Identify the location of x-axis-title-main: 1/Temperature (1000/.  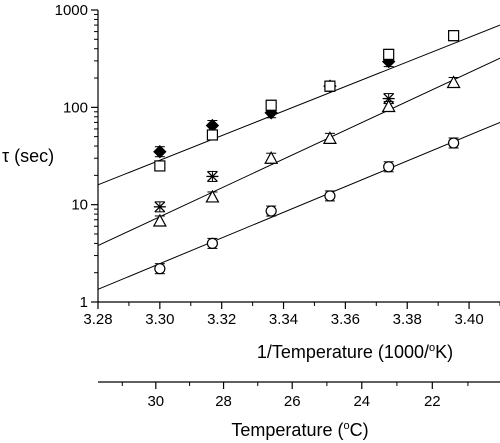
(343, 352).